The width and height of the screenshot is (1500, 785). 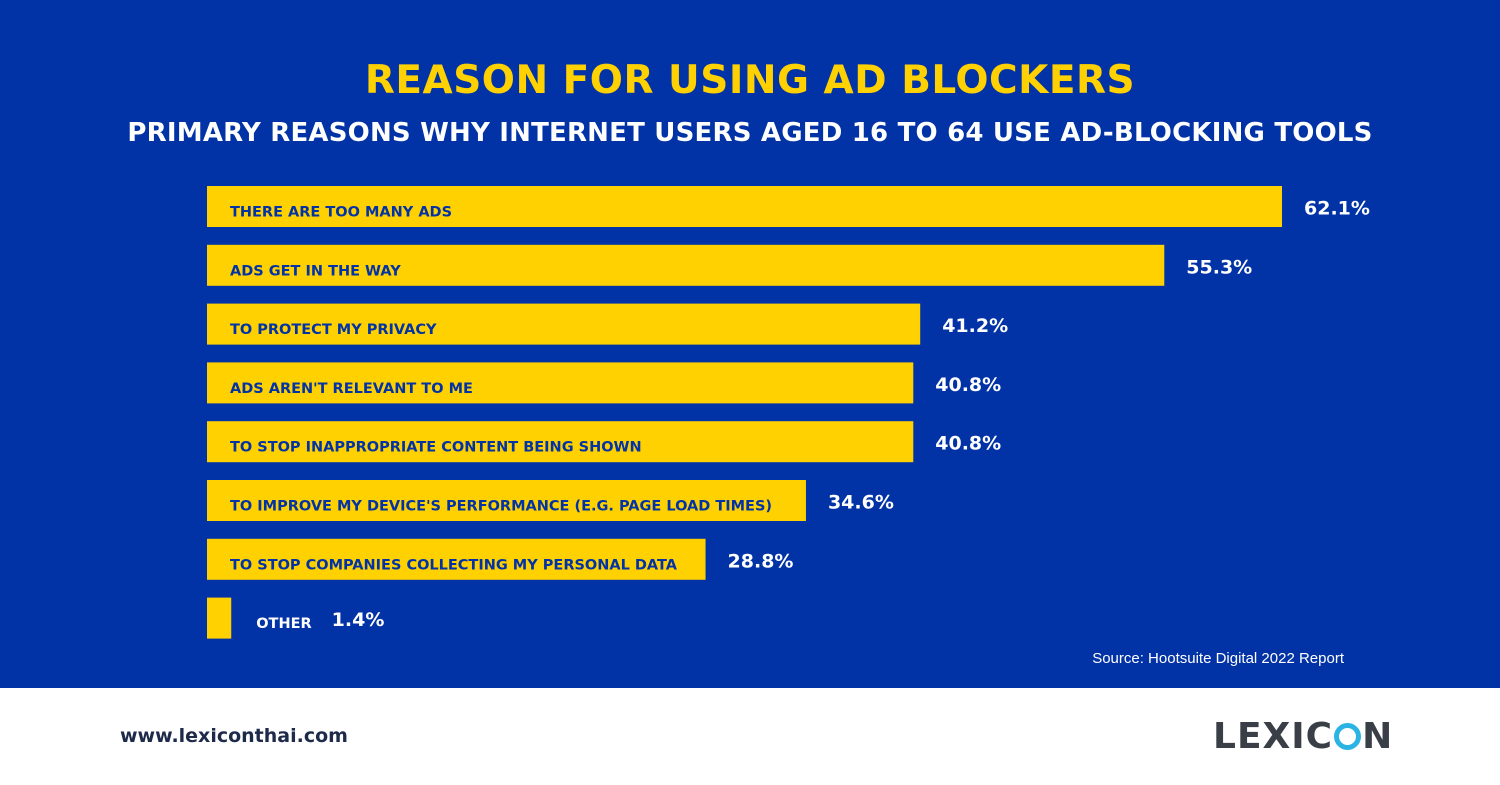 I want to click on bar-category-label: THERE ARE TOO MANY ADS, so click(x=341, y=213).